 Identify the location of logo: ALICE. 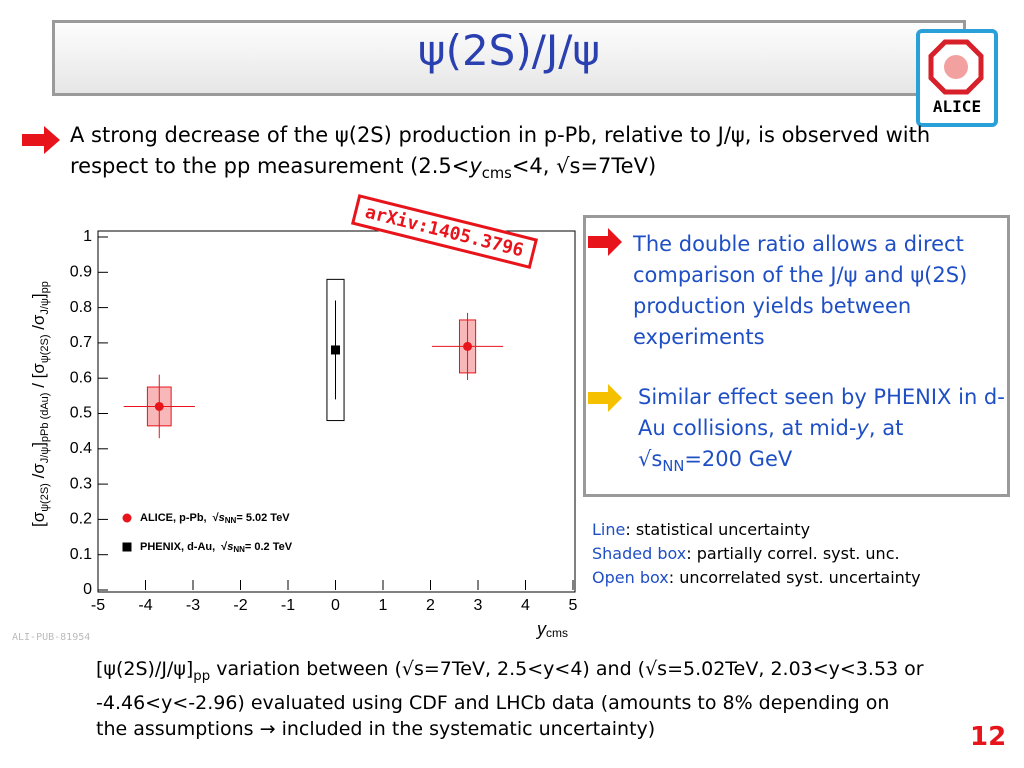
(957, 78).